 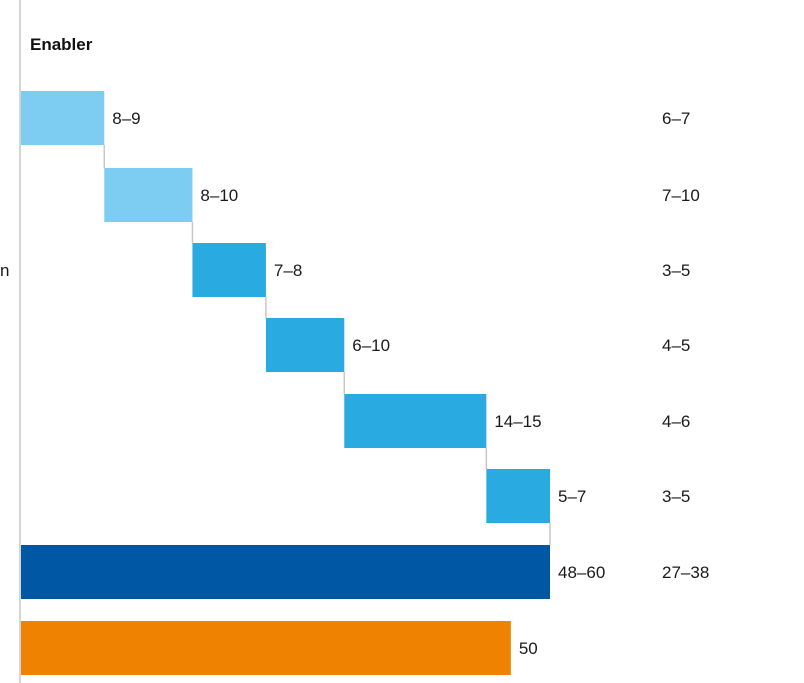 I want to click on bar-value-label-2: 8–10, so click(x=219, y=195).